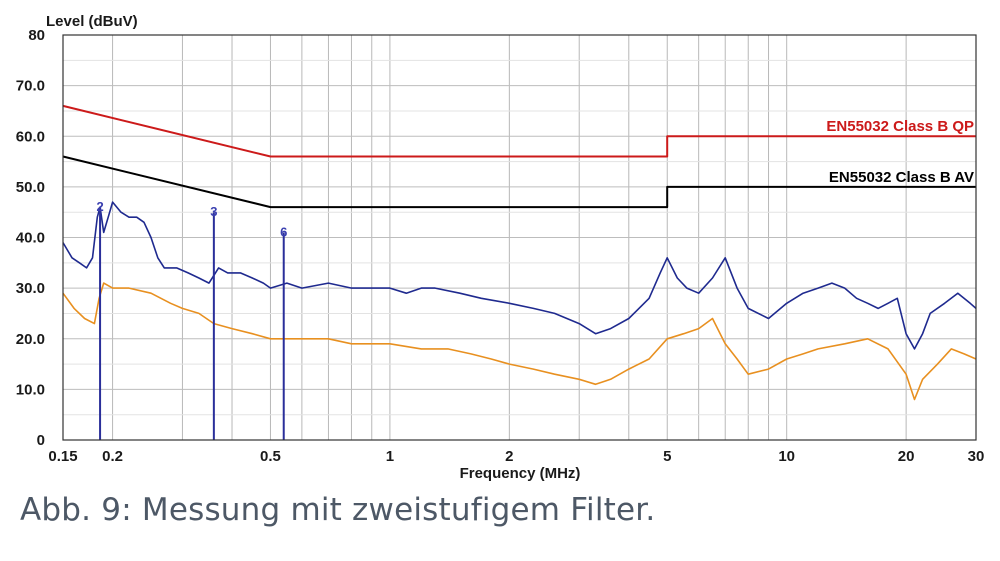 Image resolution: width=1000 pixels, height=561 pixels. I want to click on x-tick-label: 0.2, so click(112, 456).